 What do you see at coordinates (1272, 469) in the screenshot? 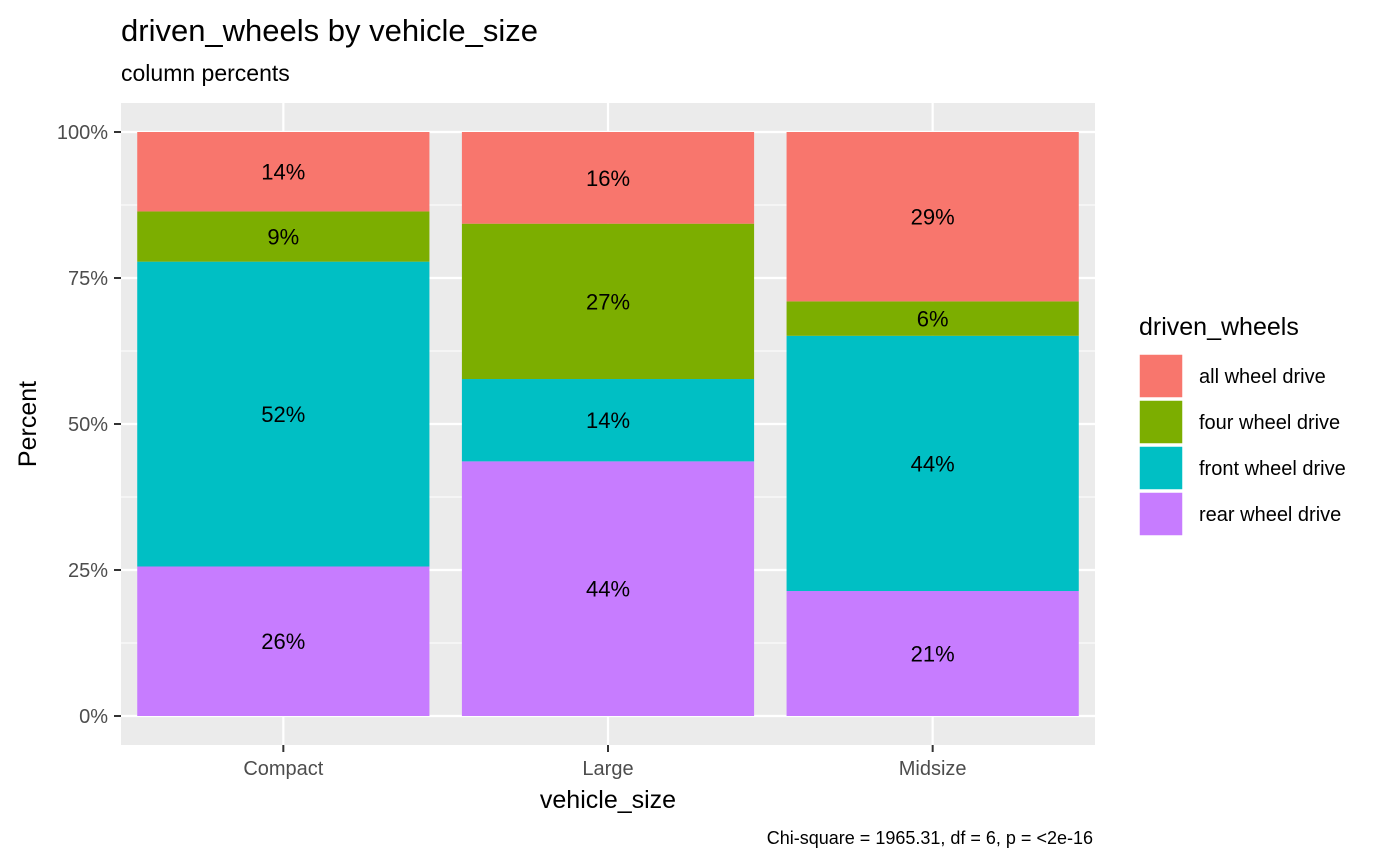
I see `legend-label: front wheel drive` at bounding box center [1272, 469].